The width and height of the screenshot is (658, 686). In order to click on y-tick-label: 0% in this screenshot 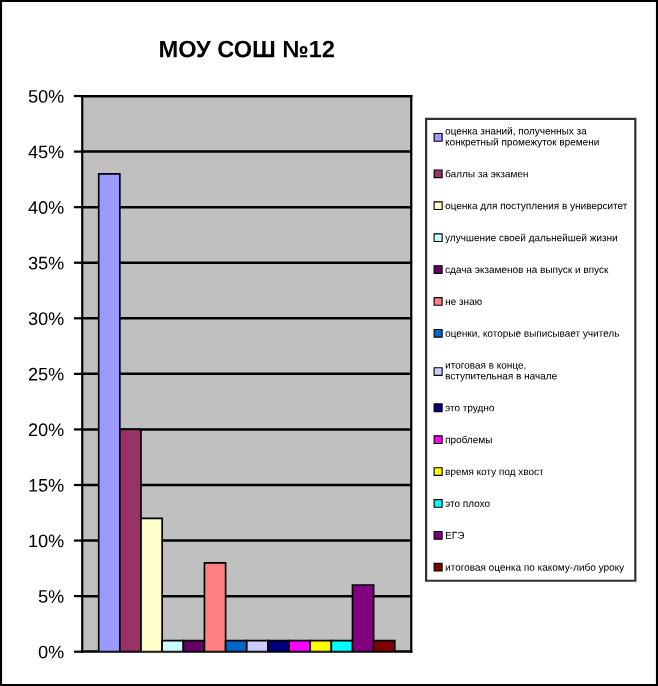, I will do `click(51, 652)`.